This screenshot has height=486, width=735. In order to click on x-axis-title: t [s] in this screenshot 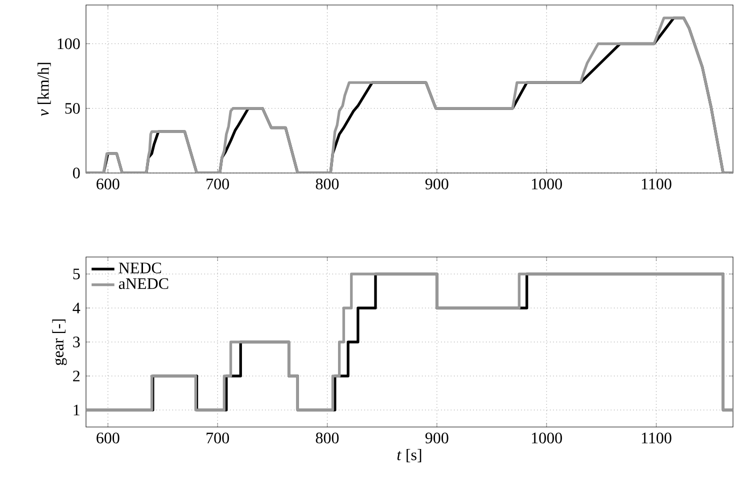, I will do `click(409, 455)`.